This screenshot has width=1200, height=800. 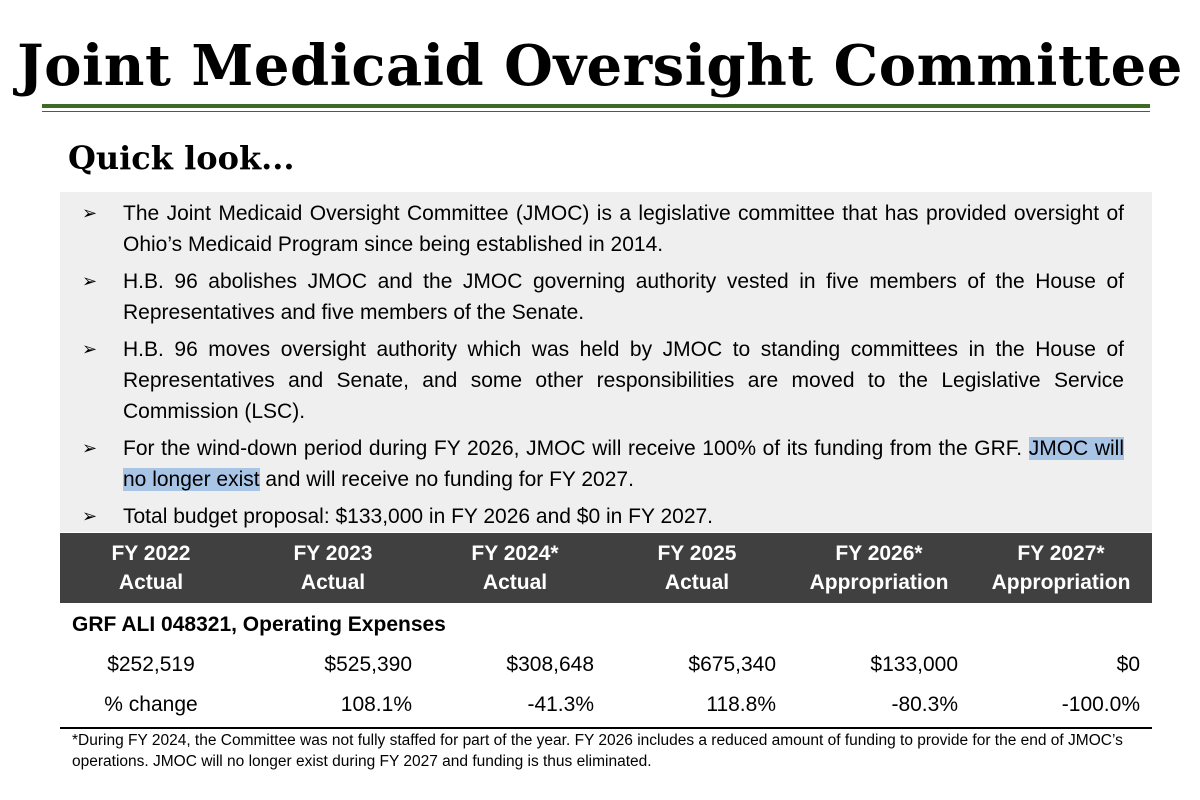 What do you see at coordinates (879, 707) in the screenshot?
I see `table-cell: -80.3%` at bounding box center [879, 707].